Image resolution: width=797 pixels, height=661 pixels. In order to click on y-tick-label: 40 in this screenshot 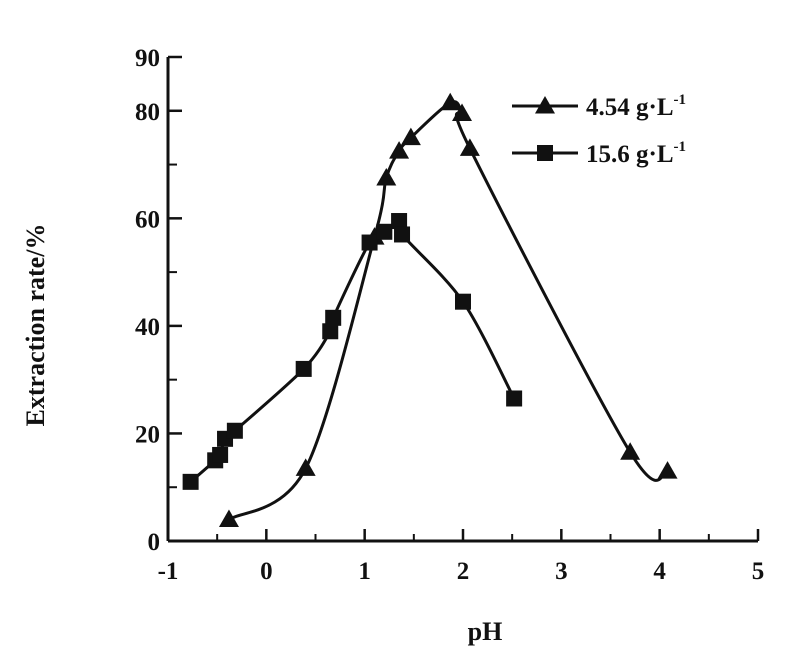, I will do `click(147, 327)`.